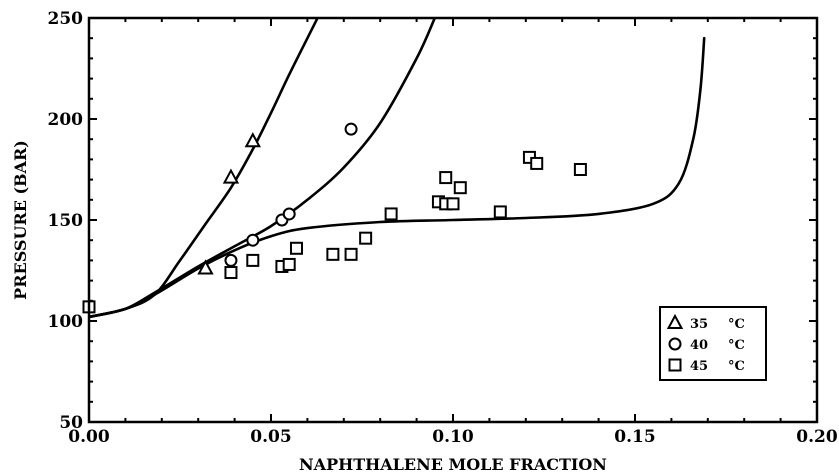 The width and height of the screenshot is (839, 476). What do you see at coordinates (270, 437) in the screenshot?
I see `x-tick-label: 0.05` at bounding box center [270, 437].